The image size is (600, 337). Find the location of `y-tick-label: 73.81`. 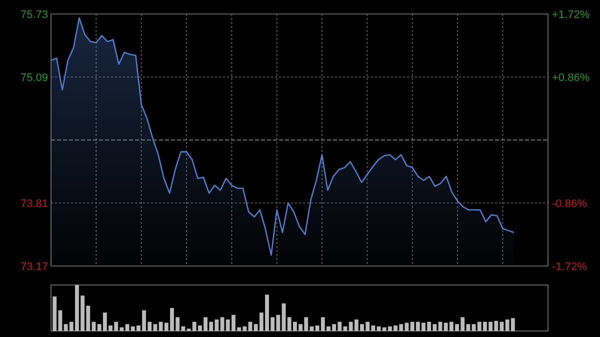

y-tick-label: 73.81 is located at coordinates (34, 204).